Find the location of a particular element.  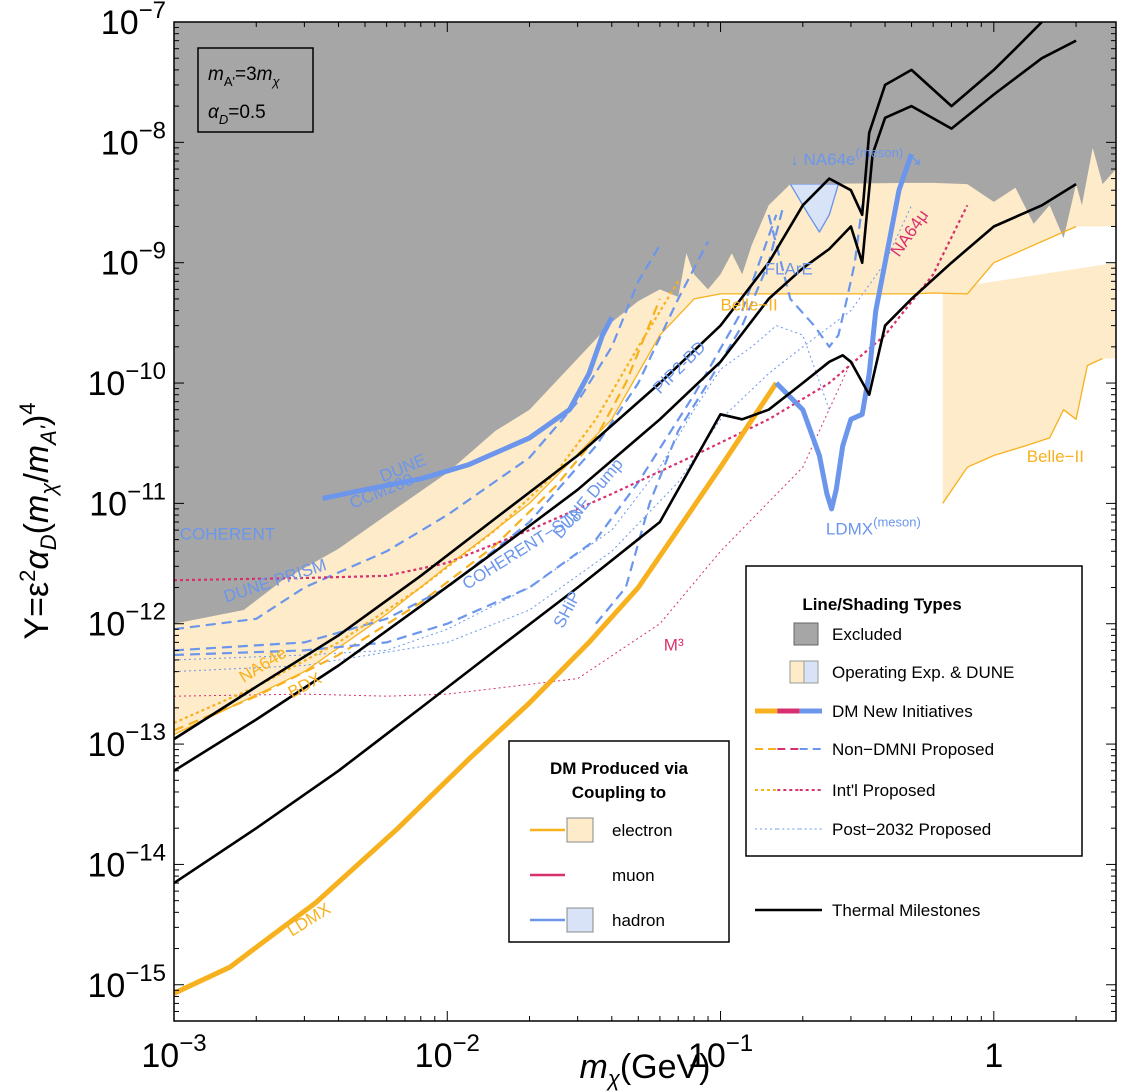

label-ship: SHiP is located at coordinates (567, 609).